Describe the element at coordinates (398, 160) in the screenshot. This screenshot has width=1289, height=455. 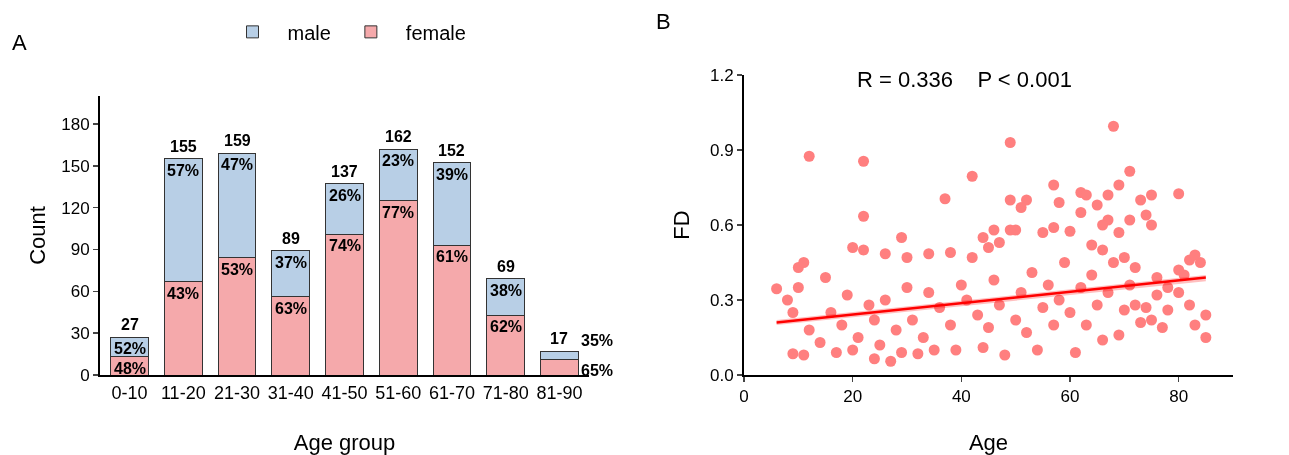
I see `annotation: 23%` at that location.